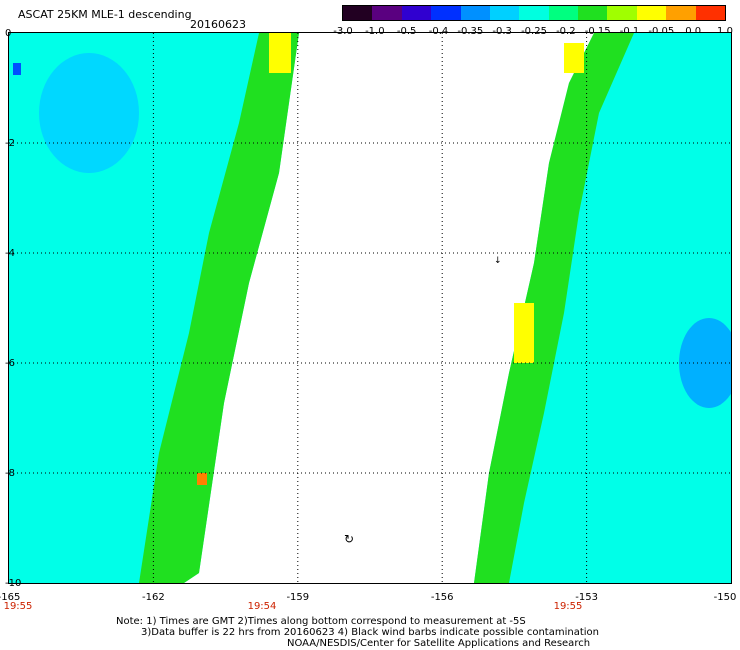  I want to click on colorbar-tick-label: 1.0, so click(725, 31).